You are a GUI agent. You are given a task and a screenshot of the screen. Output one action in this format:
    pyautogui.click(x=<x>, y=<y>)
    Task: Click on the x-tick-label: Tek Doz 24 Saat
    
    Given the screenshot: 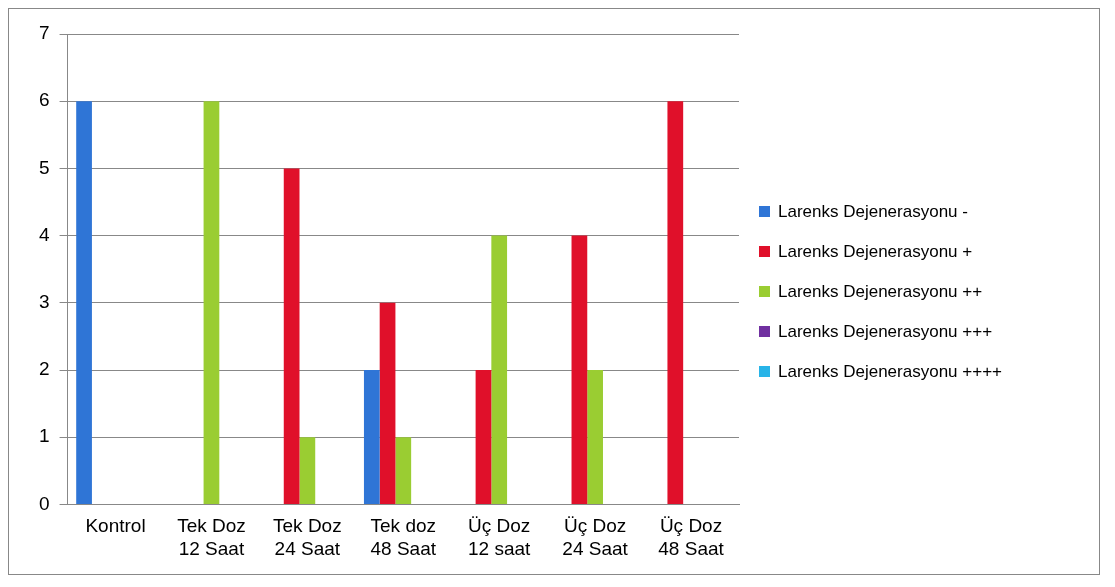 What is the action you would take?
    pyautogui.click(x=307, y=537)
    